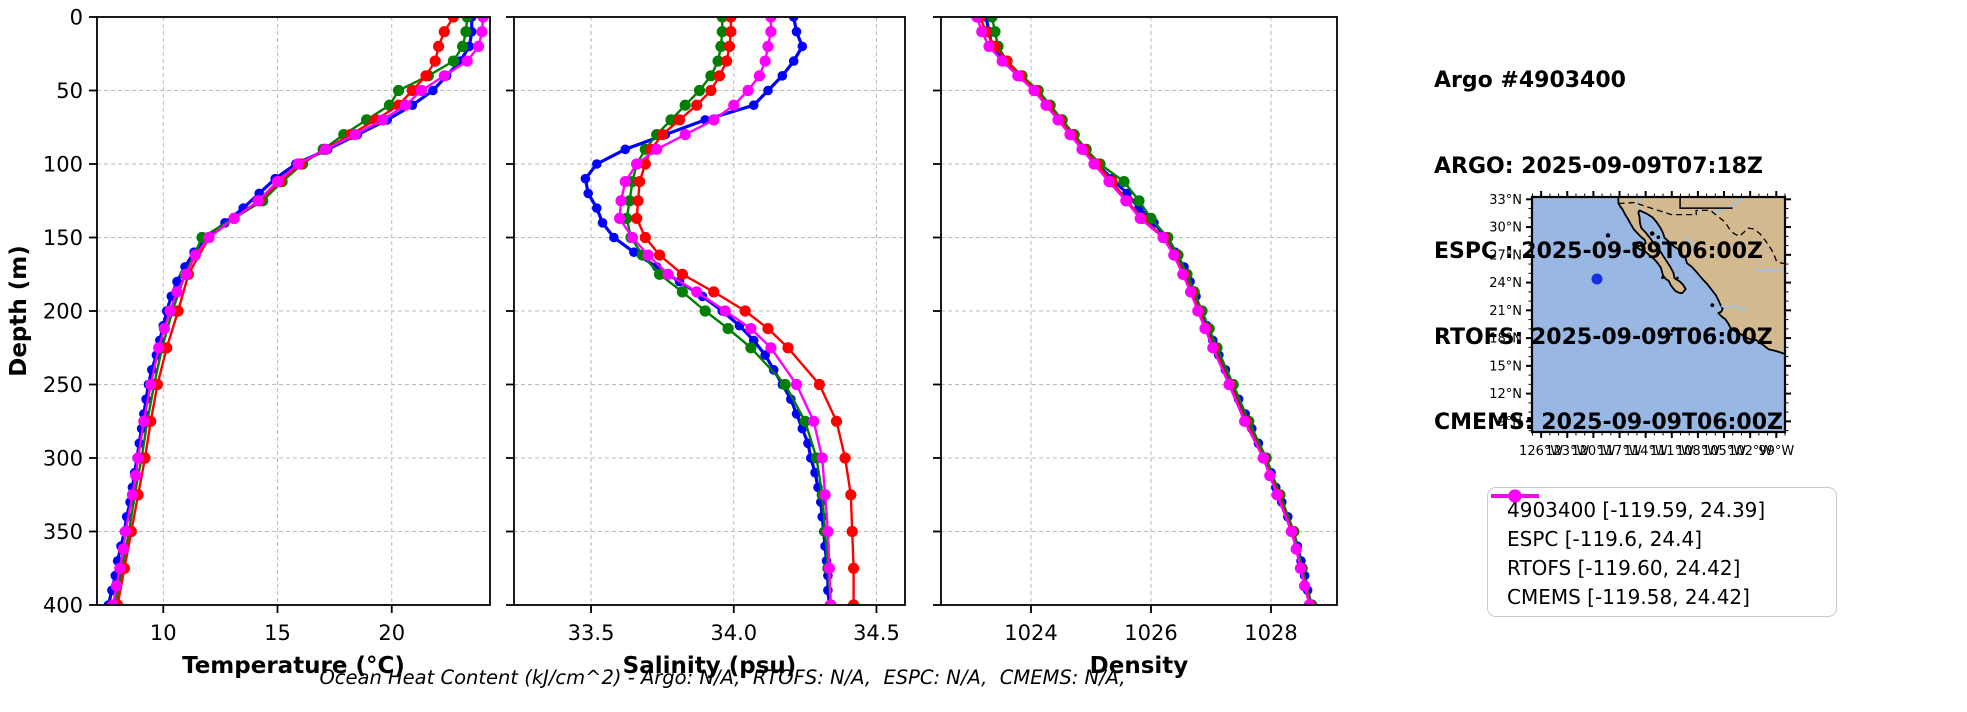 This screenshot has width=1967, height=712. What do you see at coordinates (1505, 283) in the screenshot?
I see `map-lat-label: 24°N` at bounding box center [1505, 283].